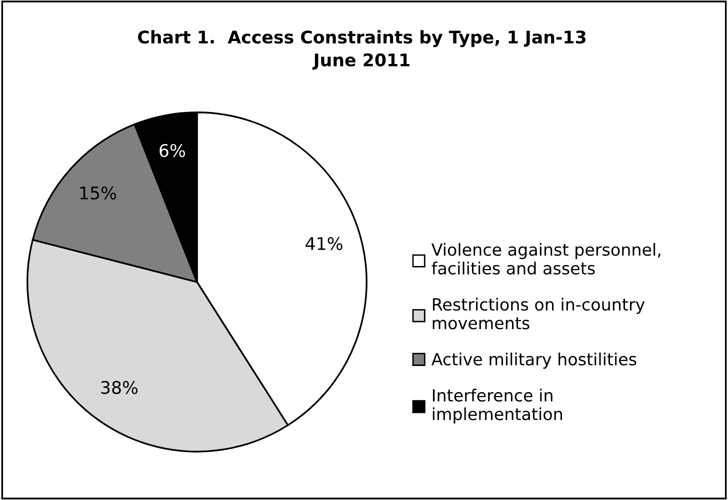  What do you see at coordinates (98, 193) in the screenshot?
I see `data-label: 15%` at bounding box center [98, 193].